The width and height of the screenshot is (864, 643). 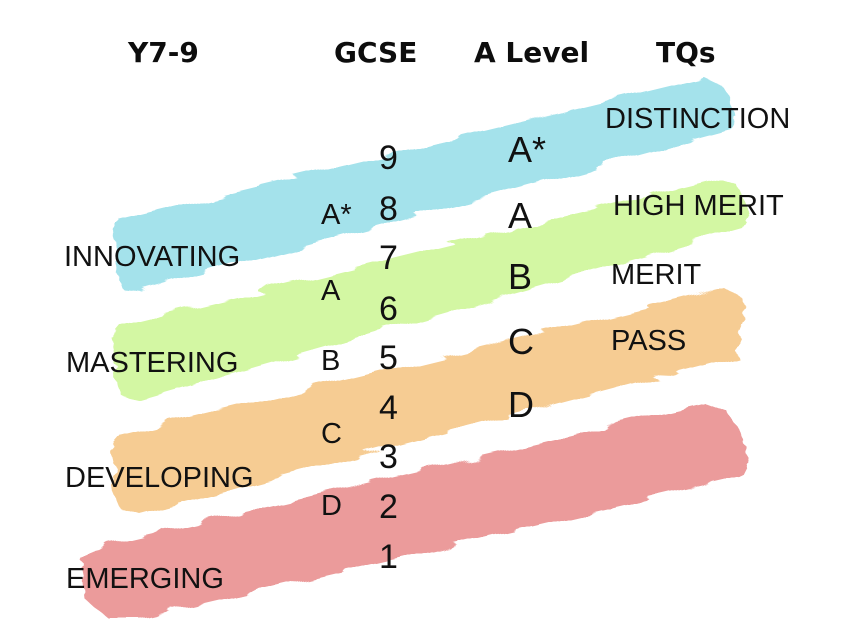 I want to click on old-gcse-grade-b: B, so click(x=331, y=361).